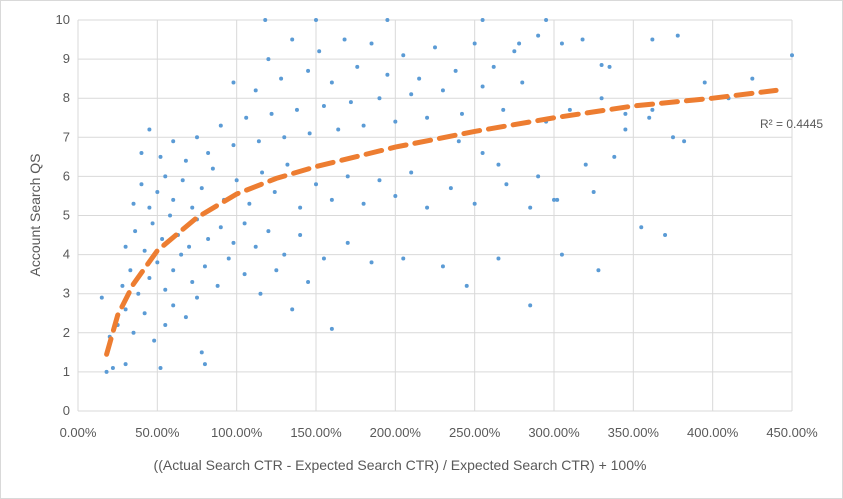 The image size is (843, 499). What do you see at coordinates (66, 175) in the screenshot?
I see `y-tick-label: 6` at bounding box center [66, 175].